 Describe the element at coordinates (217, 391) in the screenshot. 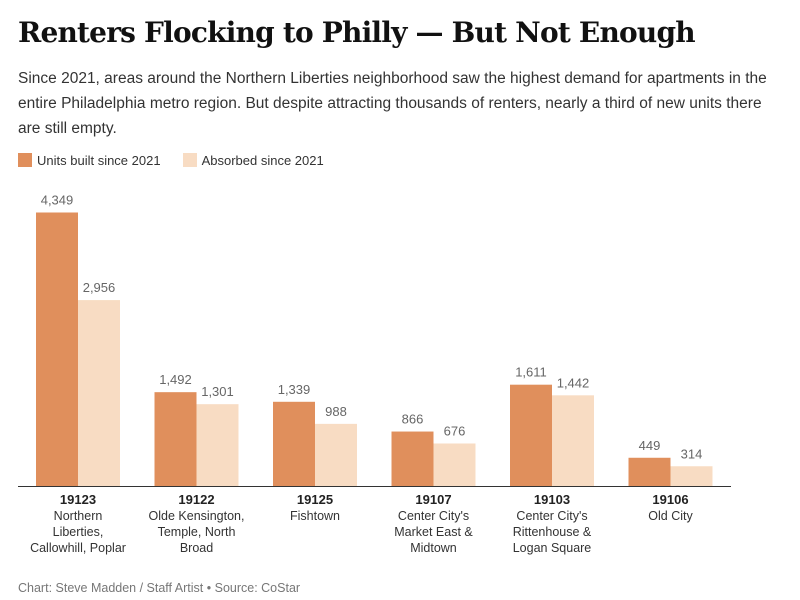

I see `data-label-absorbed-19122: 1,301` at that location.